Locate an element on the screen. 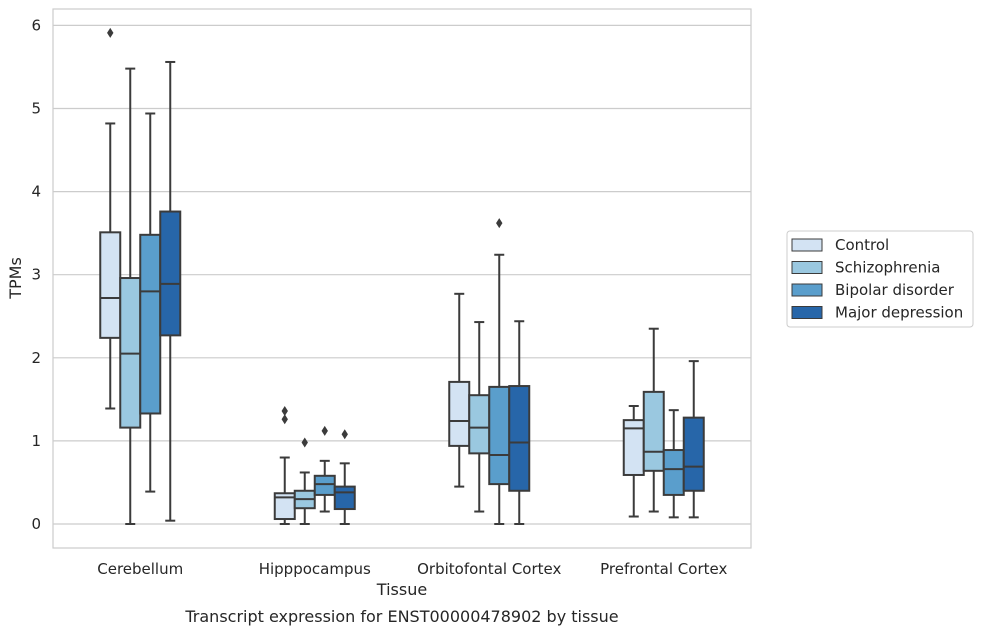  y-tick-label: 3 is located at coordinates (36, 275).